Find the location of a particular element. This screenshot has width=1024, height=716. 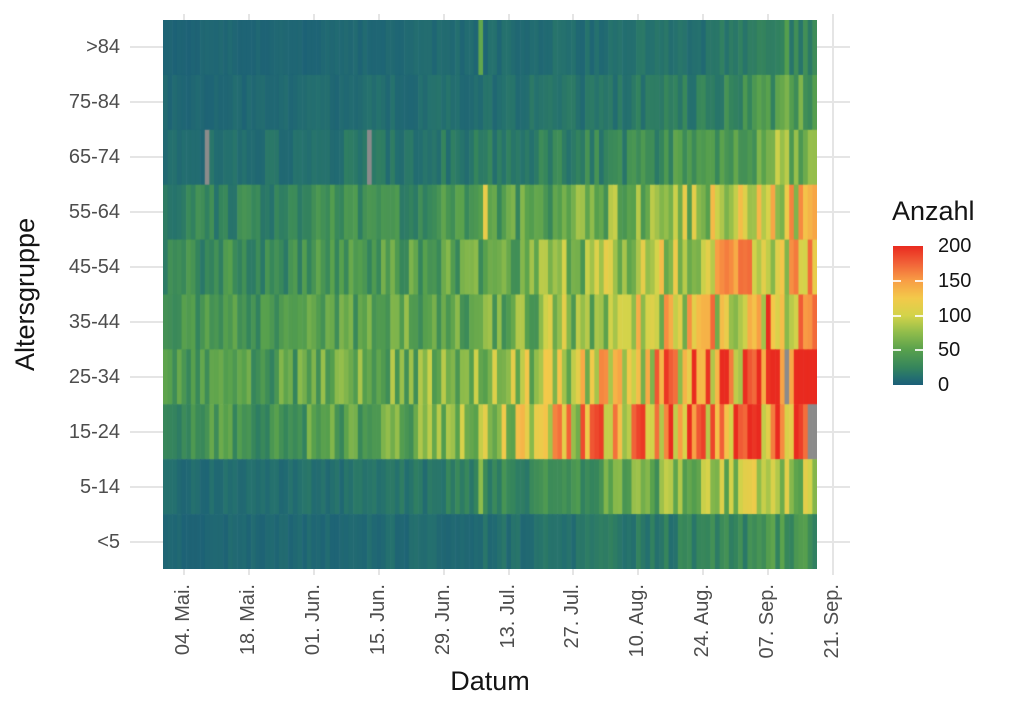

x-tick-label: 07. Sep. is located at coordinates (767, 621).